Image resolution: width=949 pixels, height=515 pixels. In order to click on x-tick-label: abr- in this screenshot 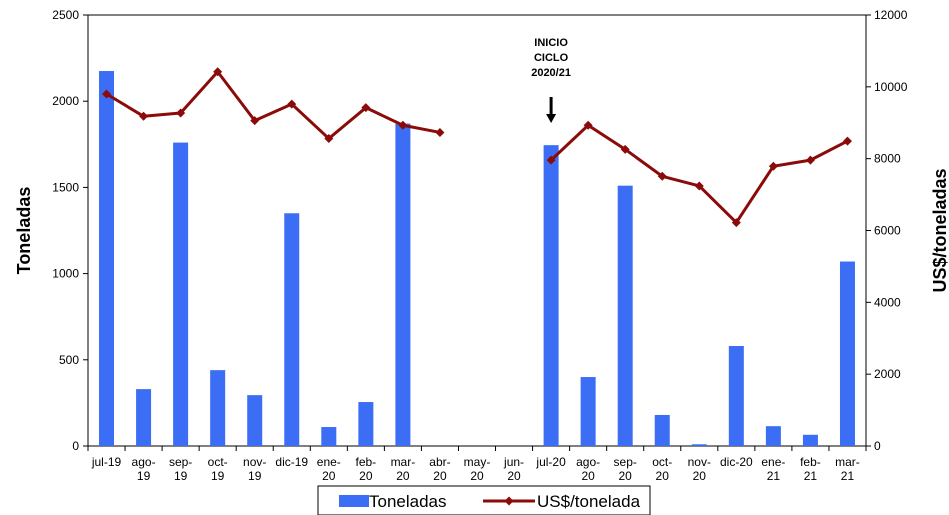, I will do `click(439, 462)`.